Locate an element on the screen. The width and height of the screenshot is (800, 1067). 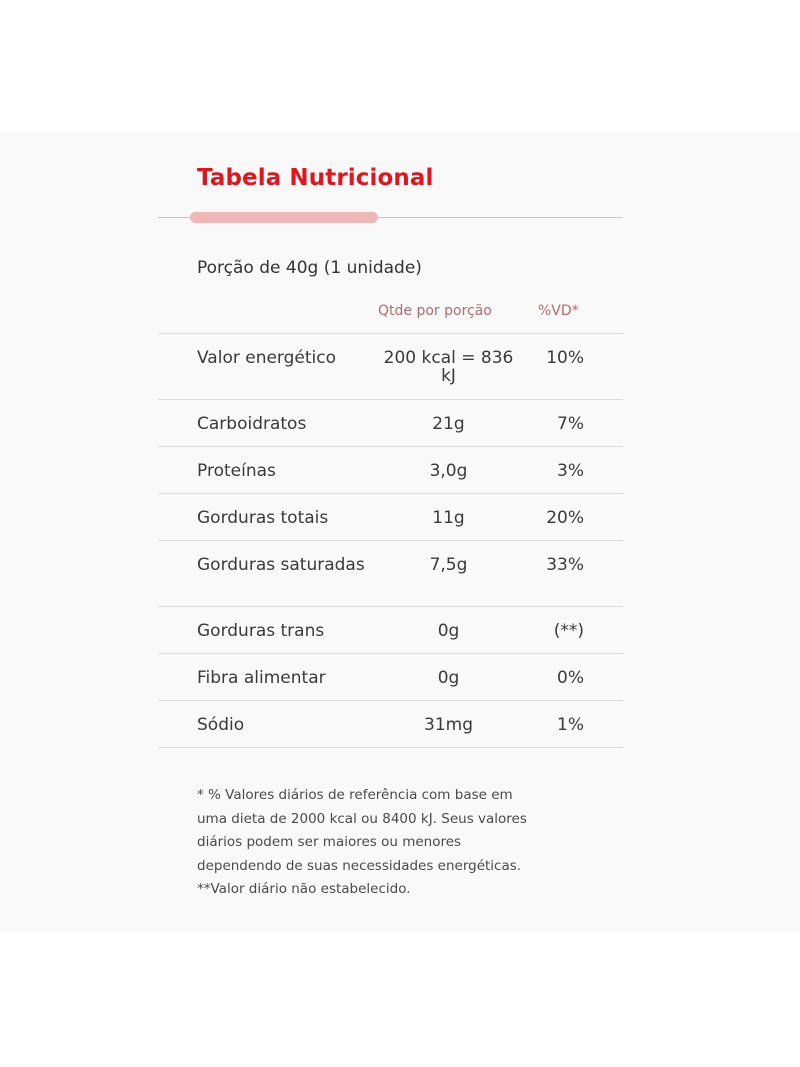
table-row: Fibra alimentar 0g 0% is located at coordinates (390, 677).